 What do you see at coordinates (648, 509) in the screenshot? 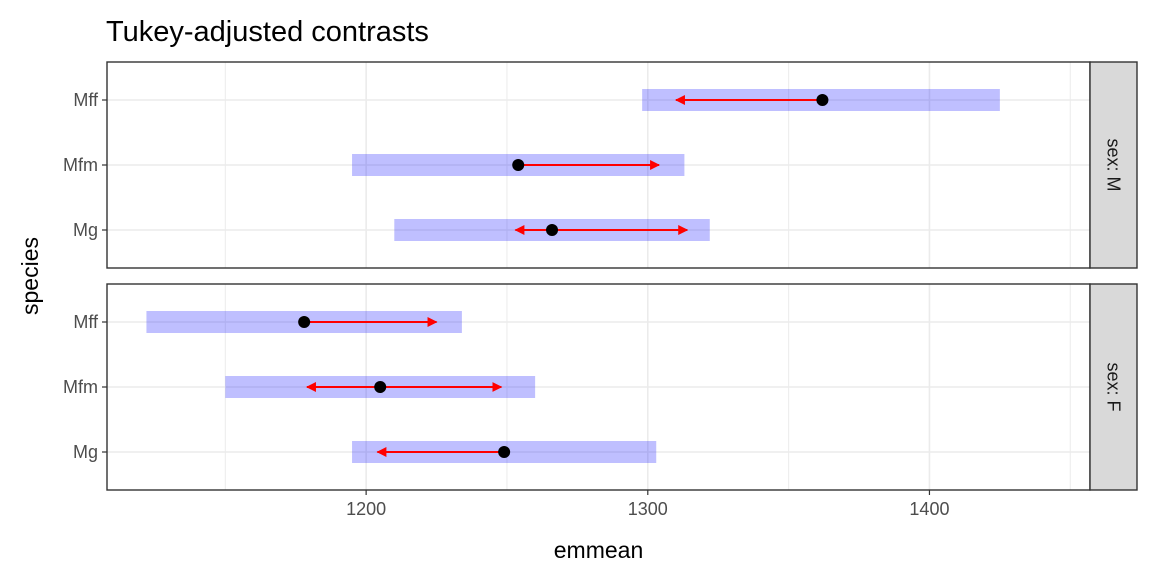
I see `x-tick-label: 1300` at bounding box center [648, 509].